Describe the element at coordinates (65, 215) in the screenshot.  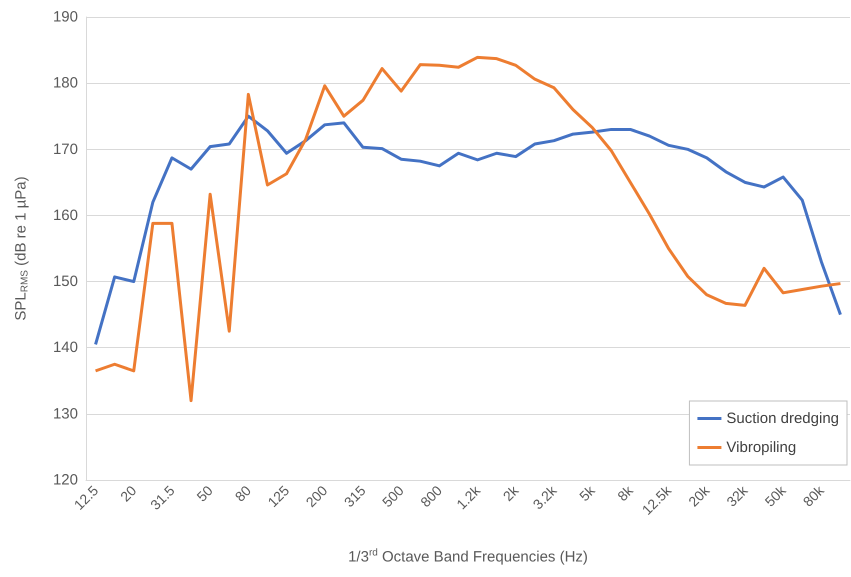
I see `y-tick-label: 160` at that location.